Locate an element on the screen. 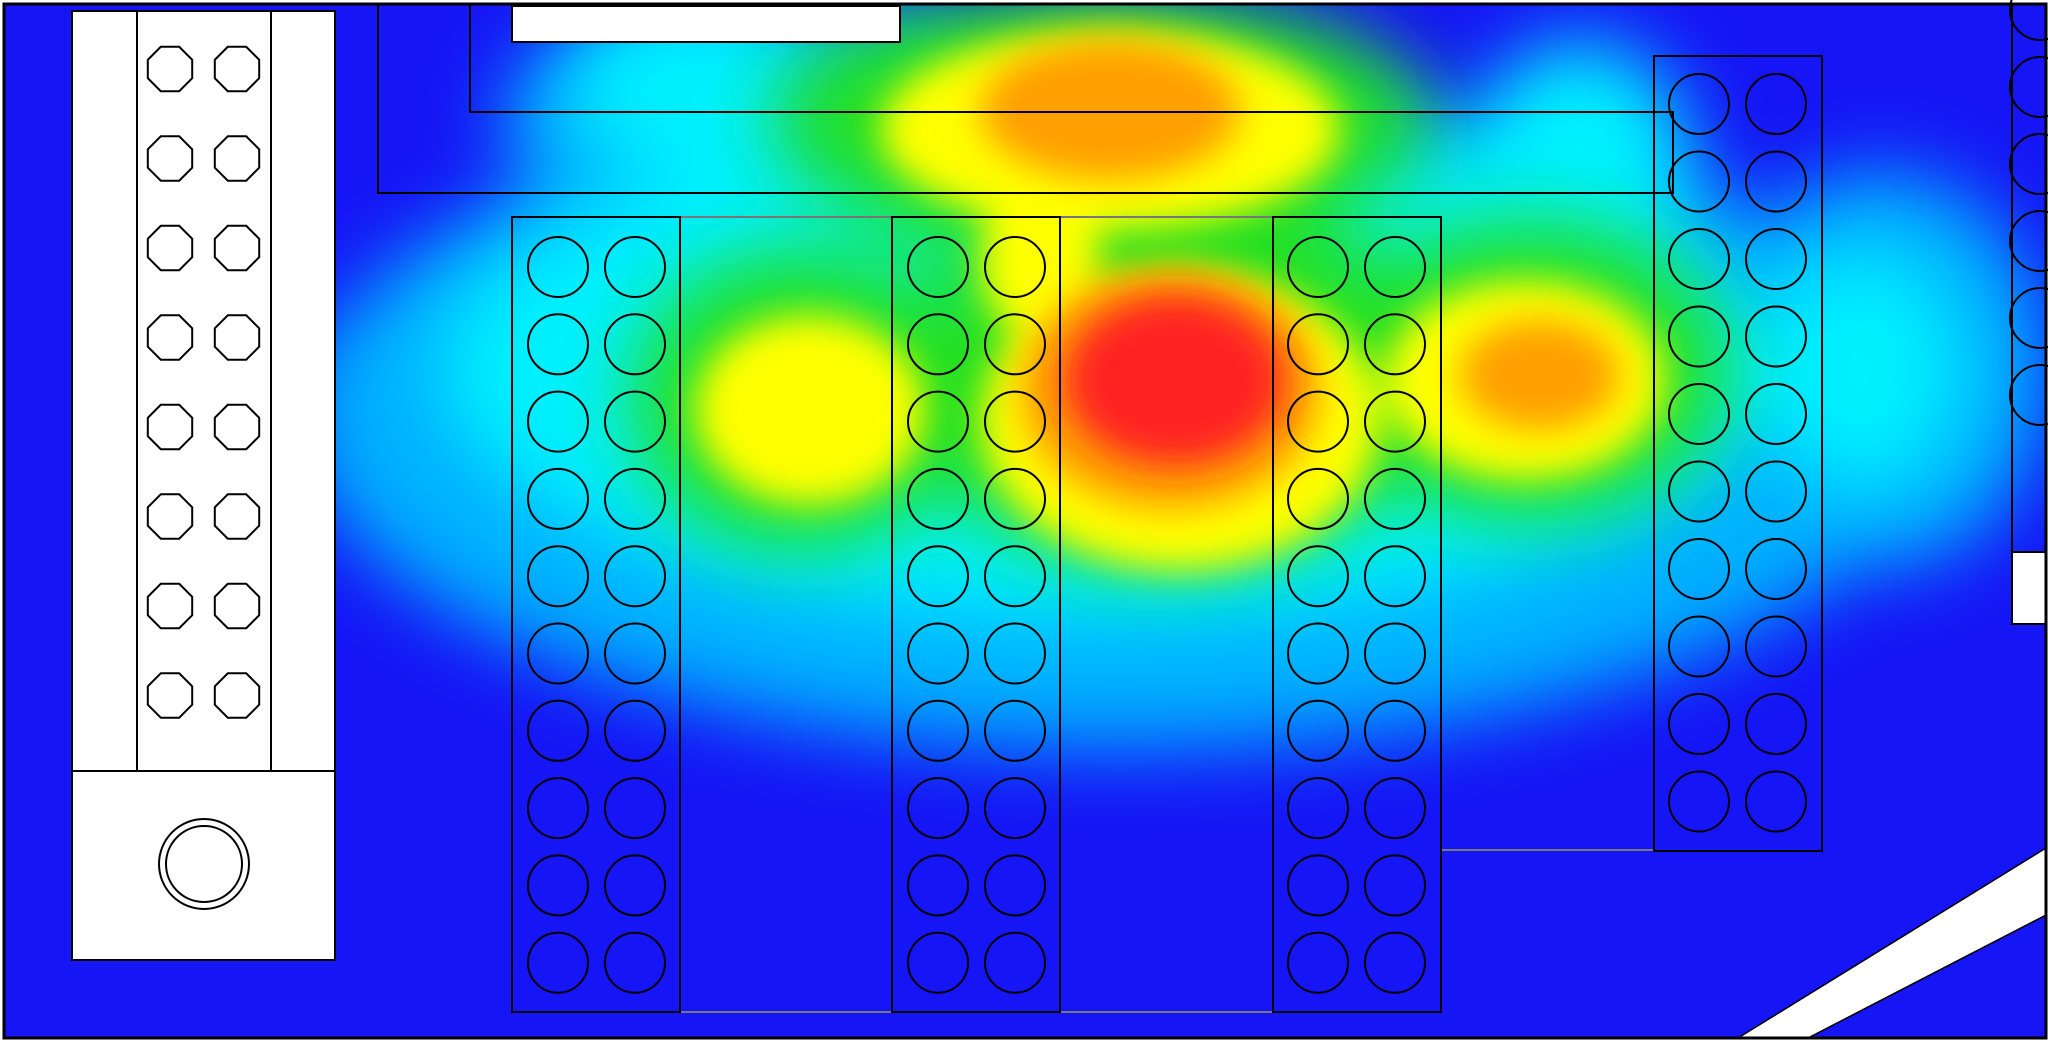 The width and height of the screenshot is (2048, 1043). top-vent is located at coordinates (706, 24).